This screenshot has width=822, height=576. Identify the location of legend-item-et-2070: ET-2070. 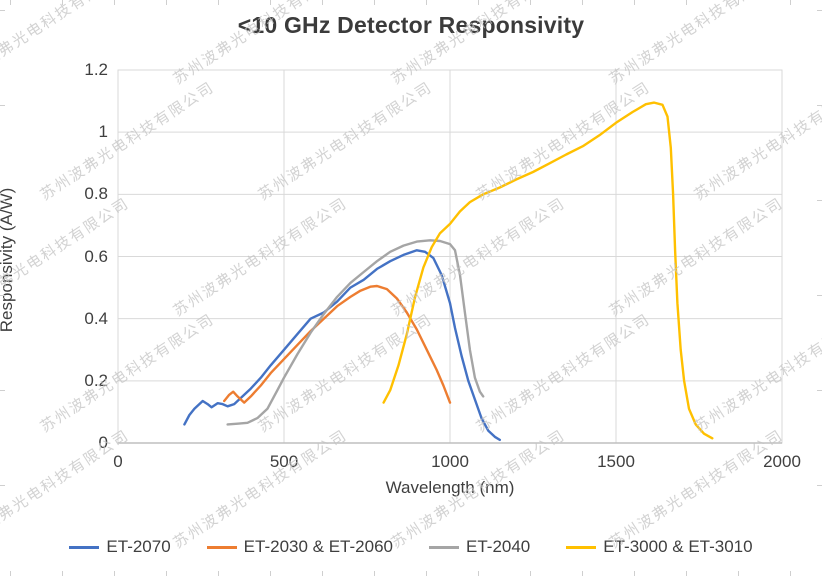
(120, 547).